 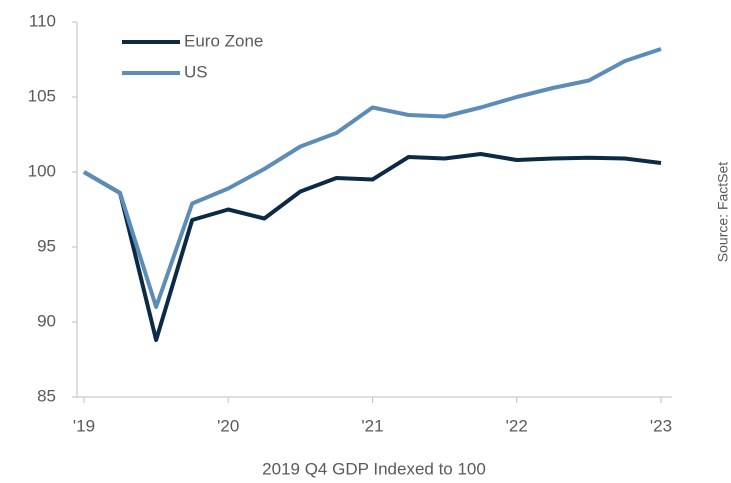 What do you see at coordinates (228, 425) in the screenshot?
I see `x-tick-label: '20` at bounding box center [228, 425].